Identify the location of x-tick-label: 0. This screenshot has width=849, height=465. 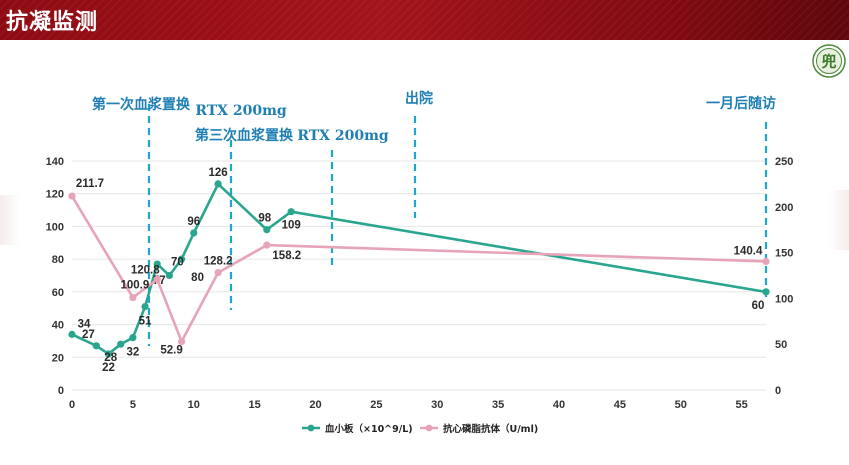
(72, 405).